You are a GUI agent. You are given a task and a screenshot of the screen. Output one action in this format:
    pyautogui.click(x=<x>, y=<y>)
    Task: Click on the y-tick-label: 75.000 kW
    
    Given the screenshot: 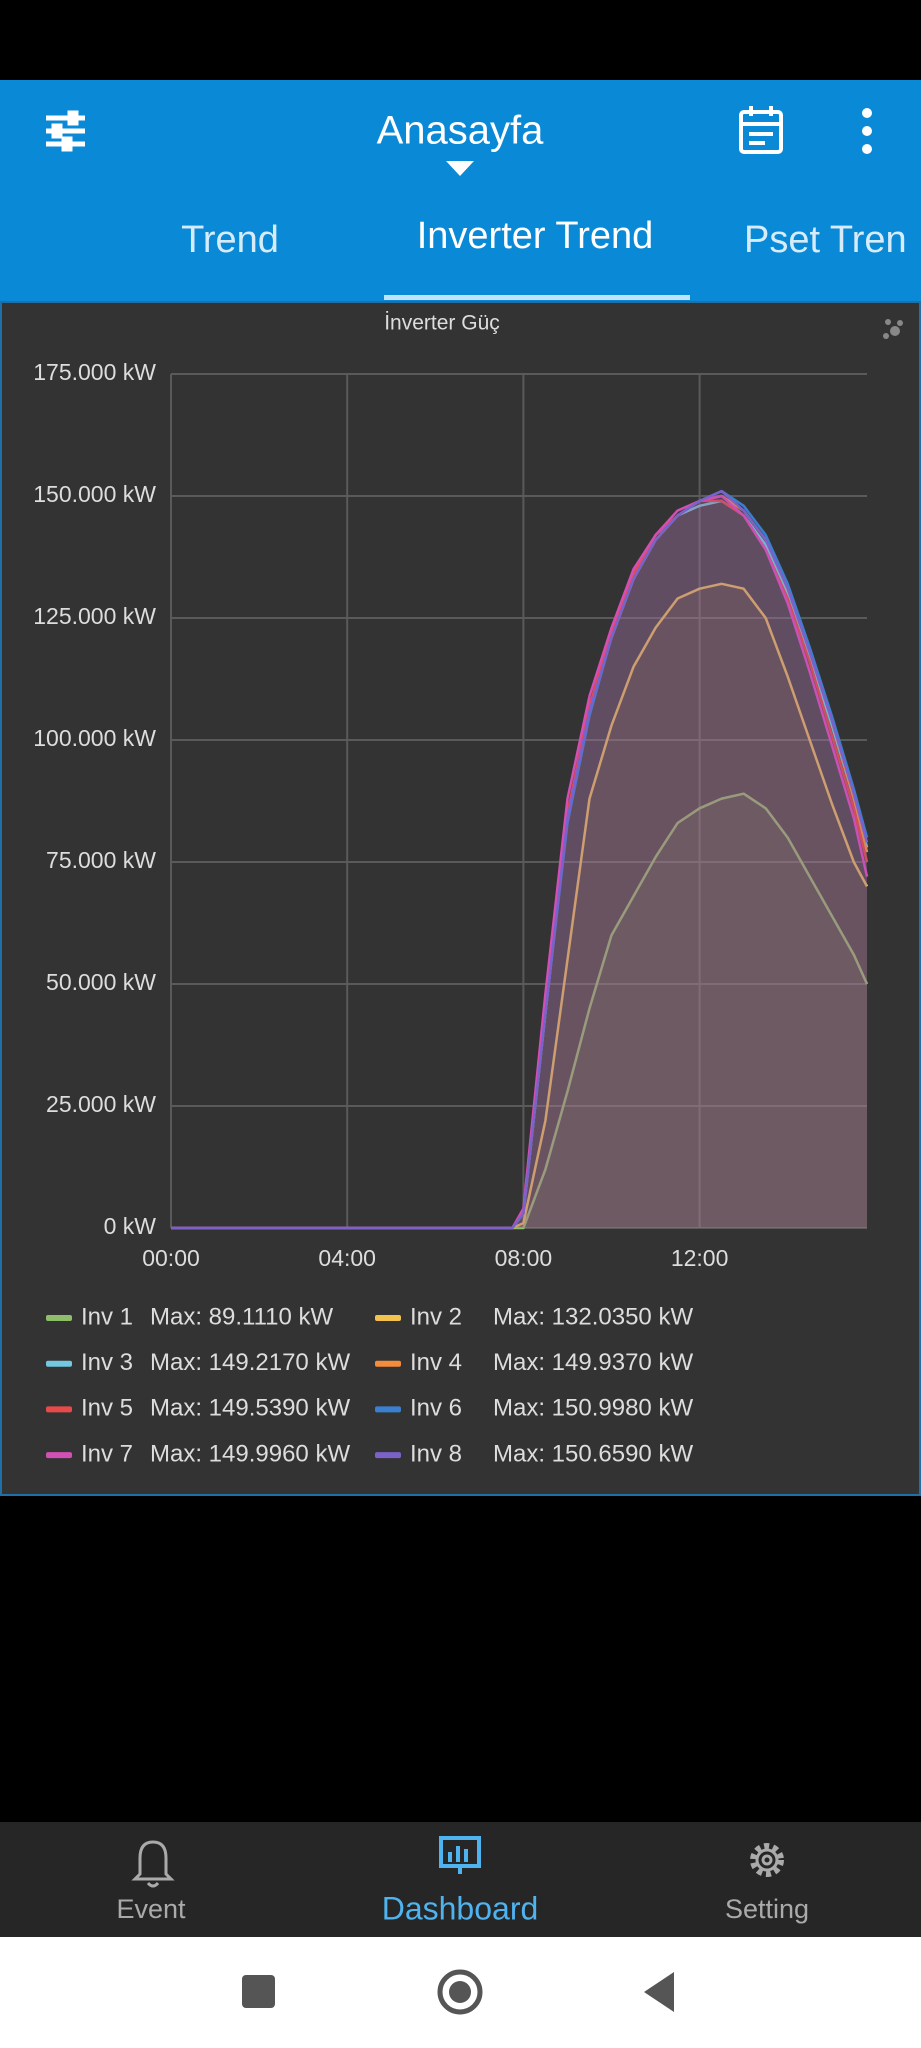 What is the action you would take?
    pyautogui.click(x=101, y=860)
    